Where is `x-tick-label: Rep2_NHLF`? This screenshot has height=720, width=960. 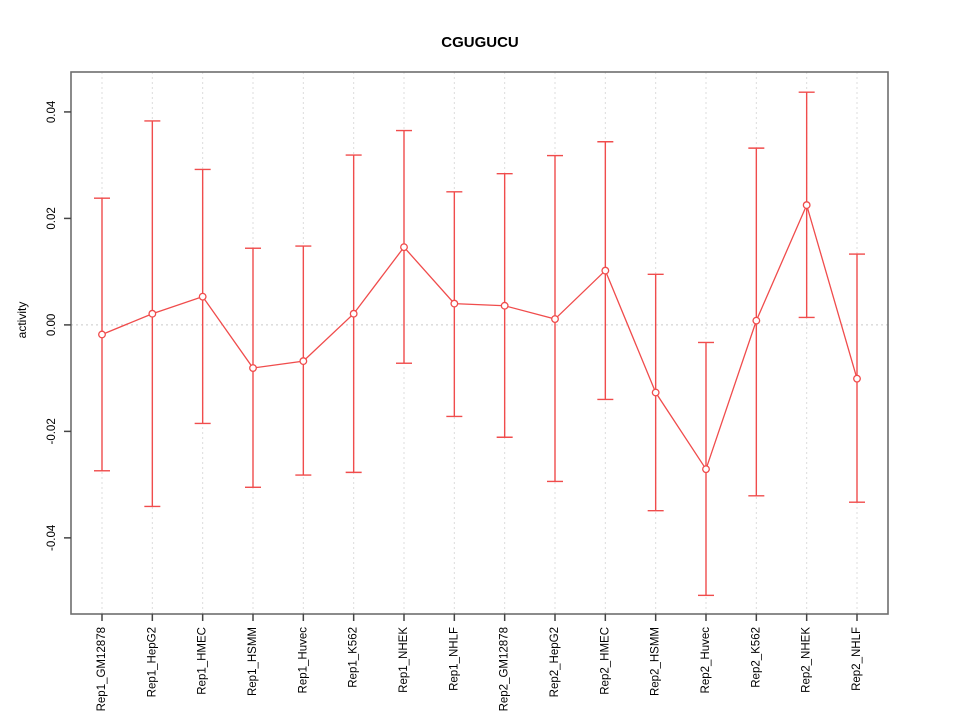 x-tick-label: Rep2_NHLF is located at coordinates (857, 659).